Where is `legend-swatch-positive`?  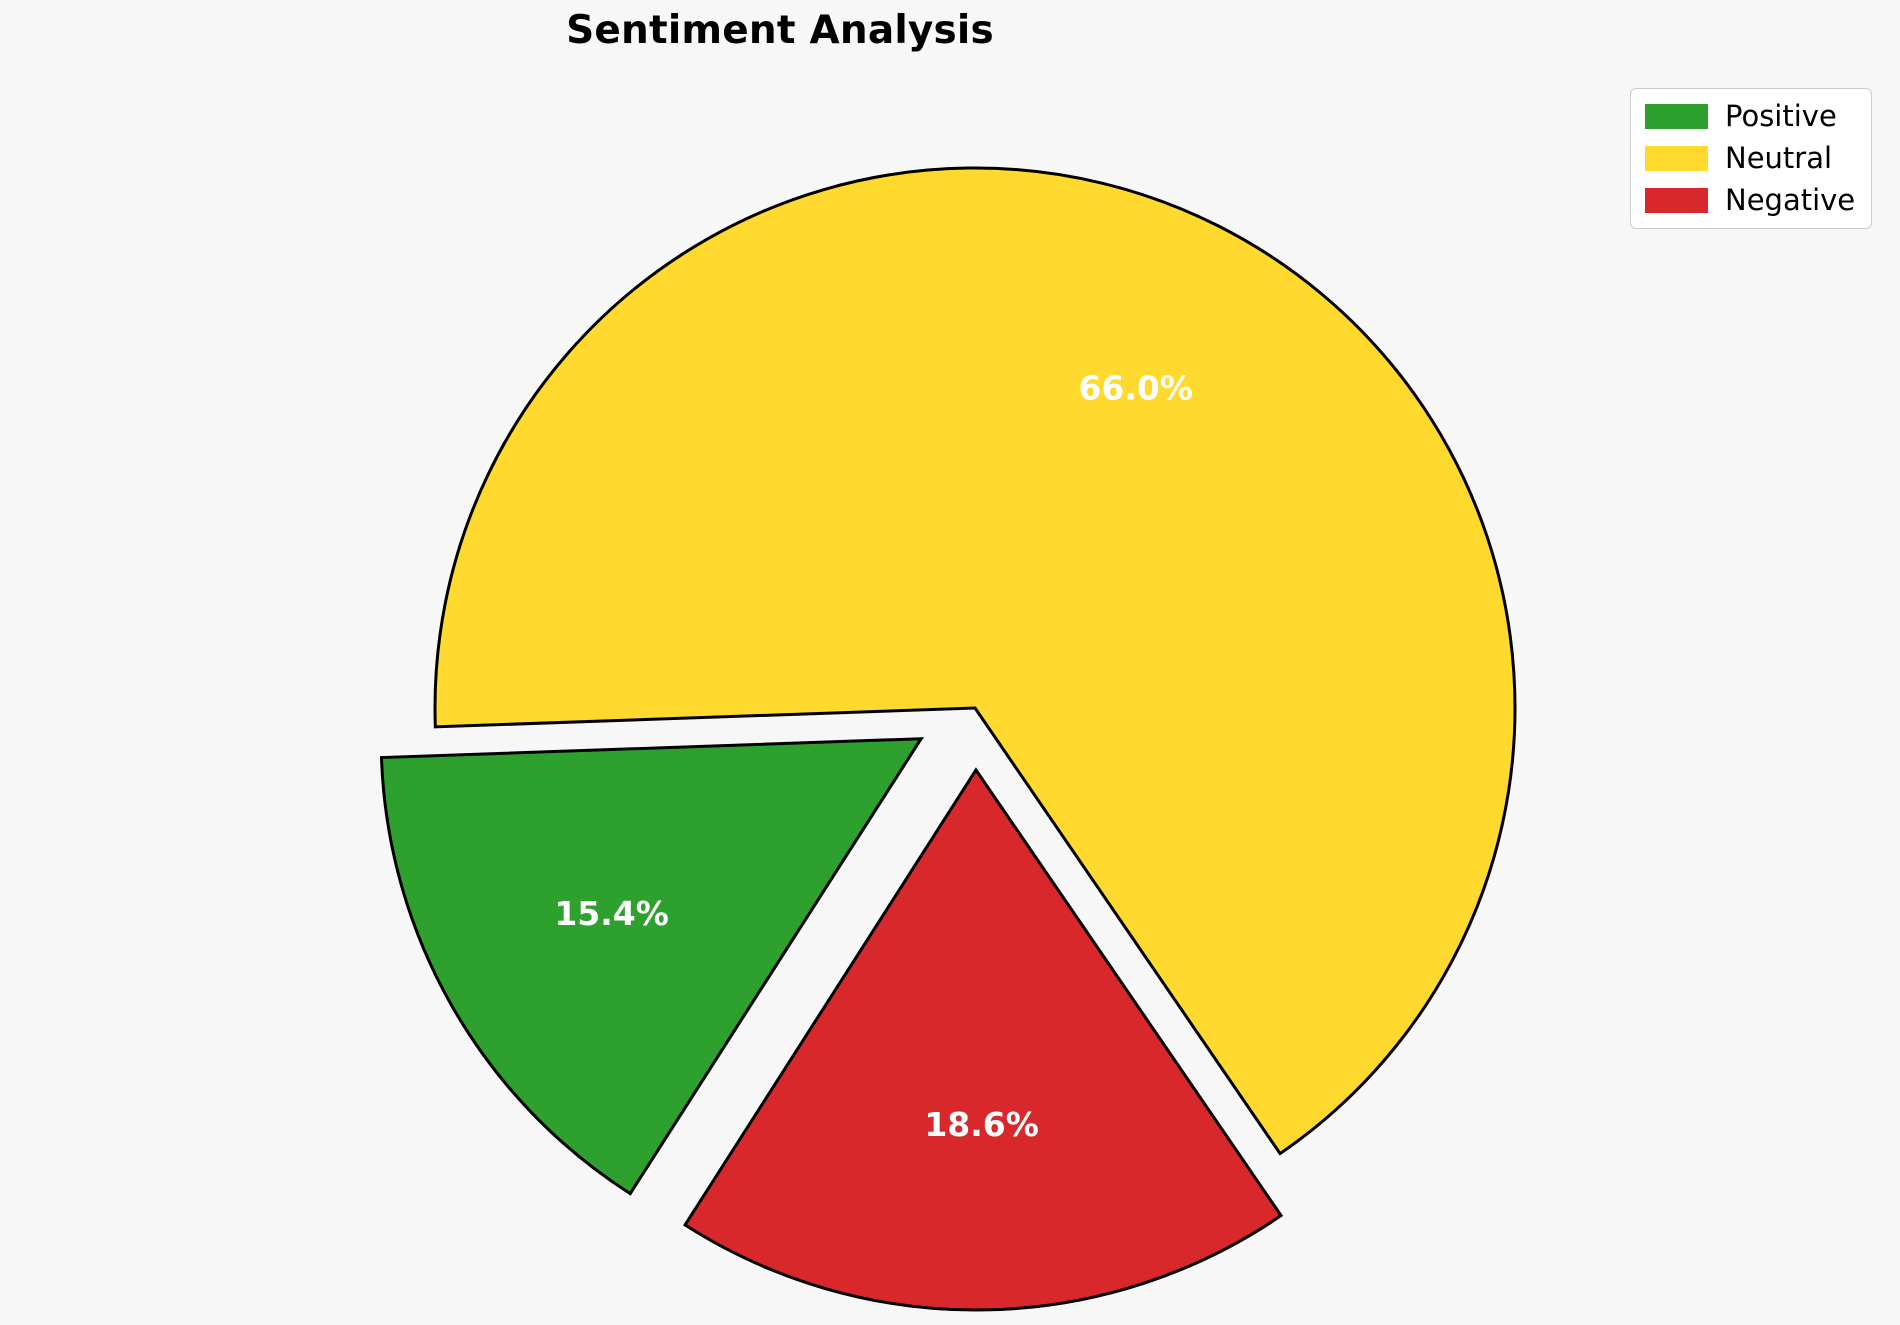 legend-swatch-positive is located at coordinates (1676, 116).